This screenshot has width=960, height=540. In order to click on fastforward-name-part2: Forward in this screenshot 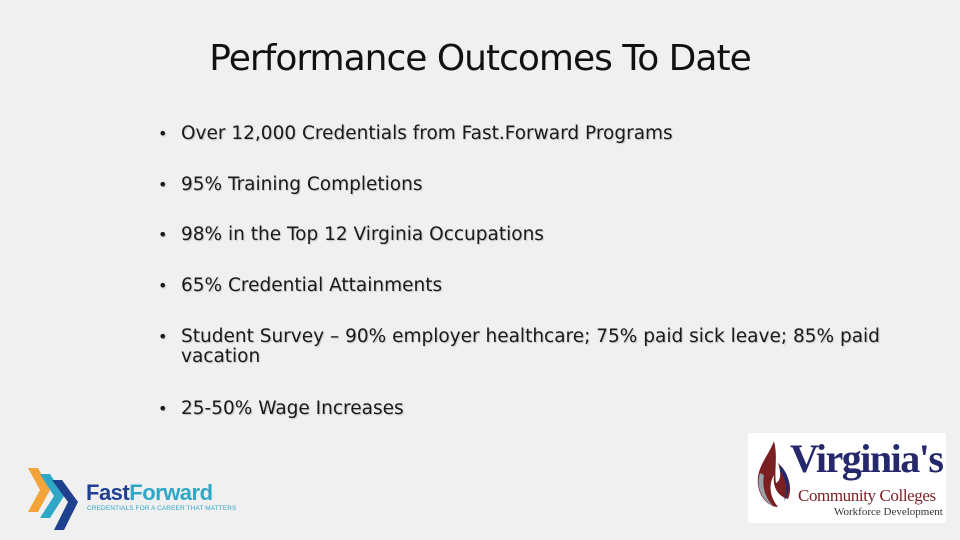, I will do `click(171, 492)`.